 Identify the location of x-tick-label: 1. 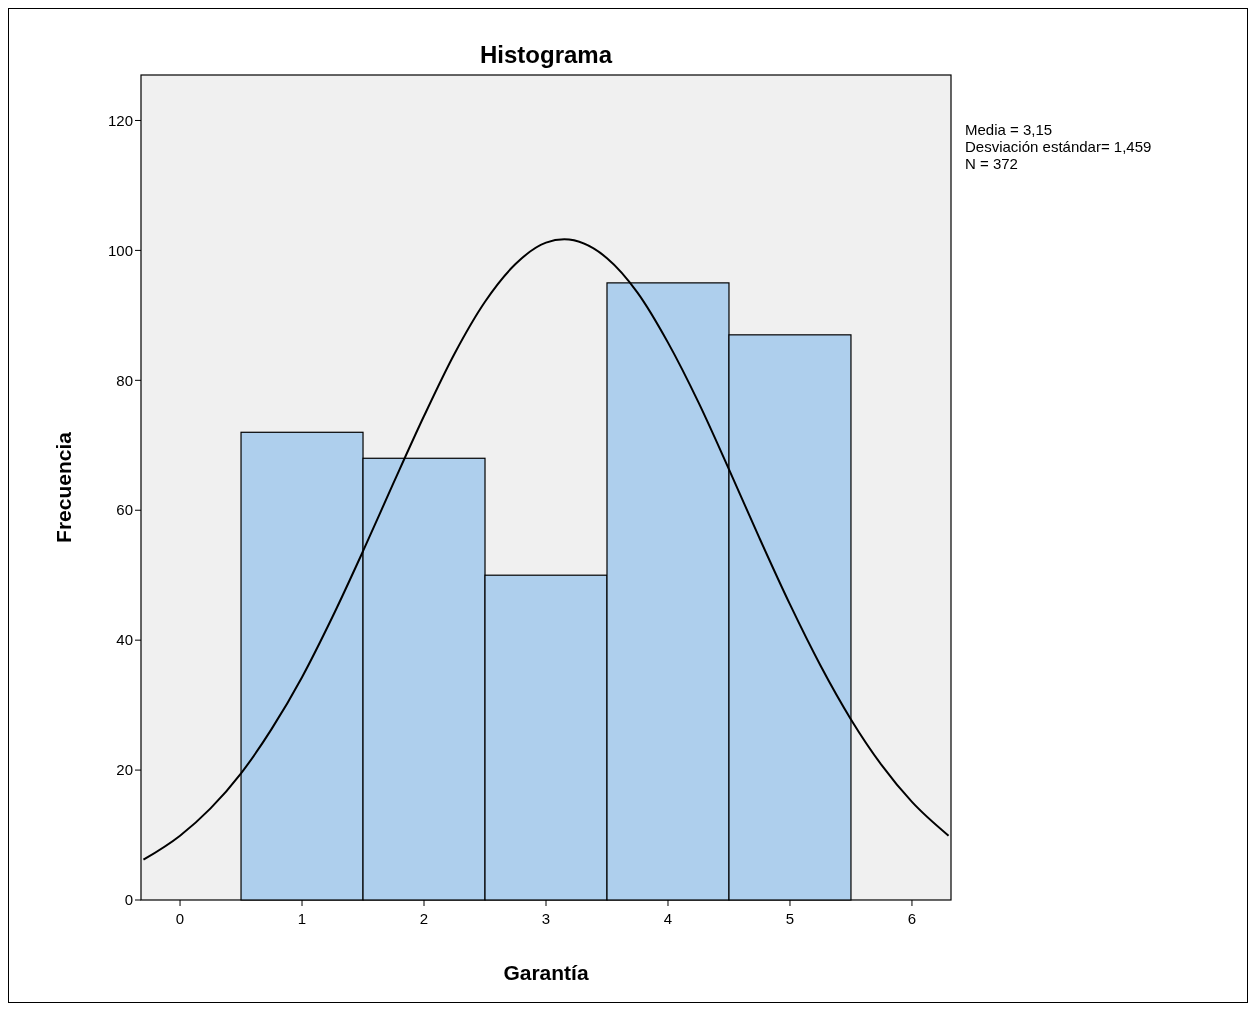
(302, 918).